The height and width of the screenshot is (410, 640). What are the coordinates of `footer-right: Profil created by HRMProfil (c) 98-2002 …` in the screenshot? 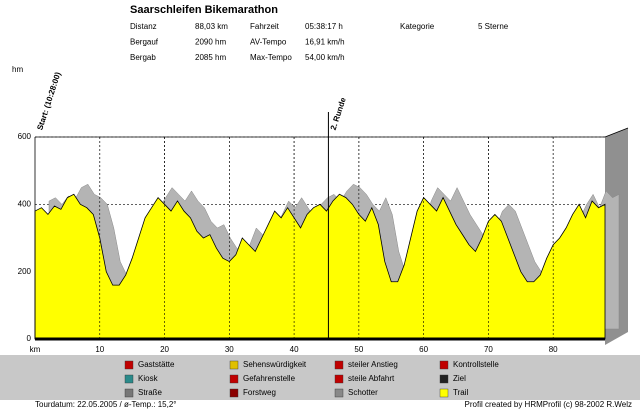 It's located at (548, 404).